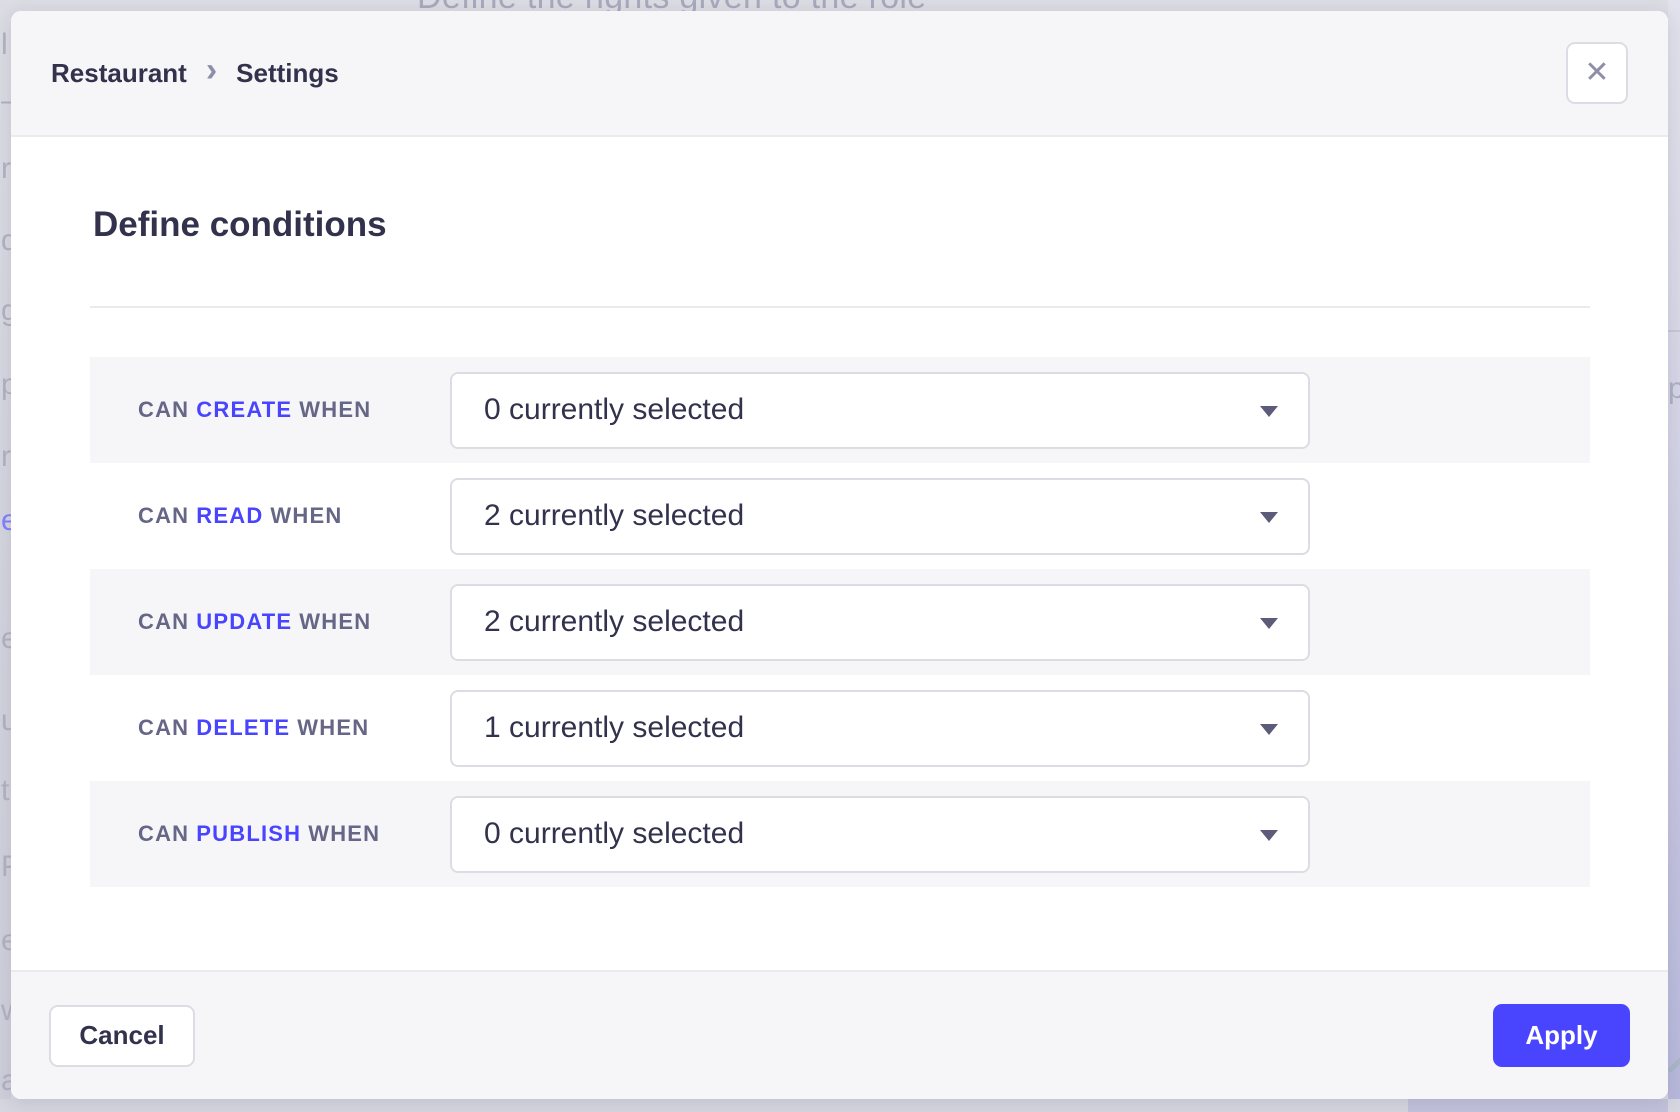  Describe the element at coordinates (880, 622) in the screenshot. I see `conditions-select-update: 2 currently selected` at that location.